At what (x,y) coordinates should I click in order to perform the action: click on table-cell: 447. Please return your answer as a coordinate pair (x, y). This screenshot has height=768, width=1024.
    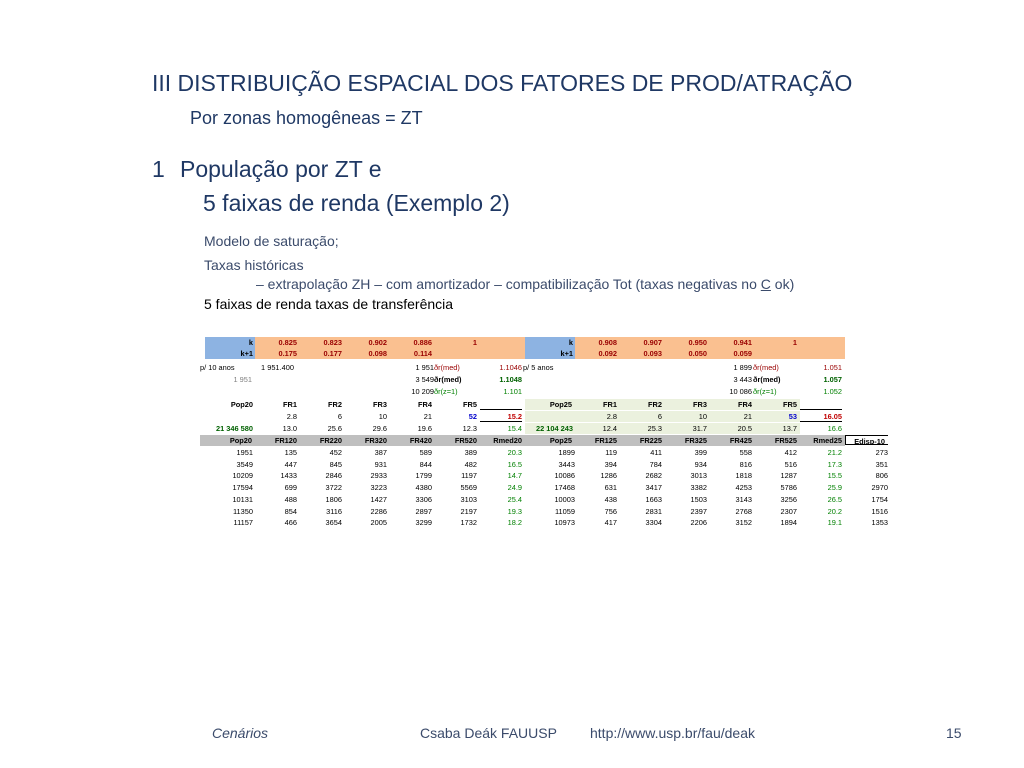
    Looking at the image, I should click on (290, 464).